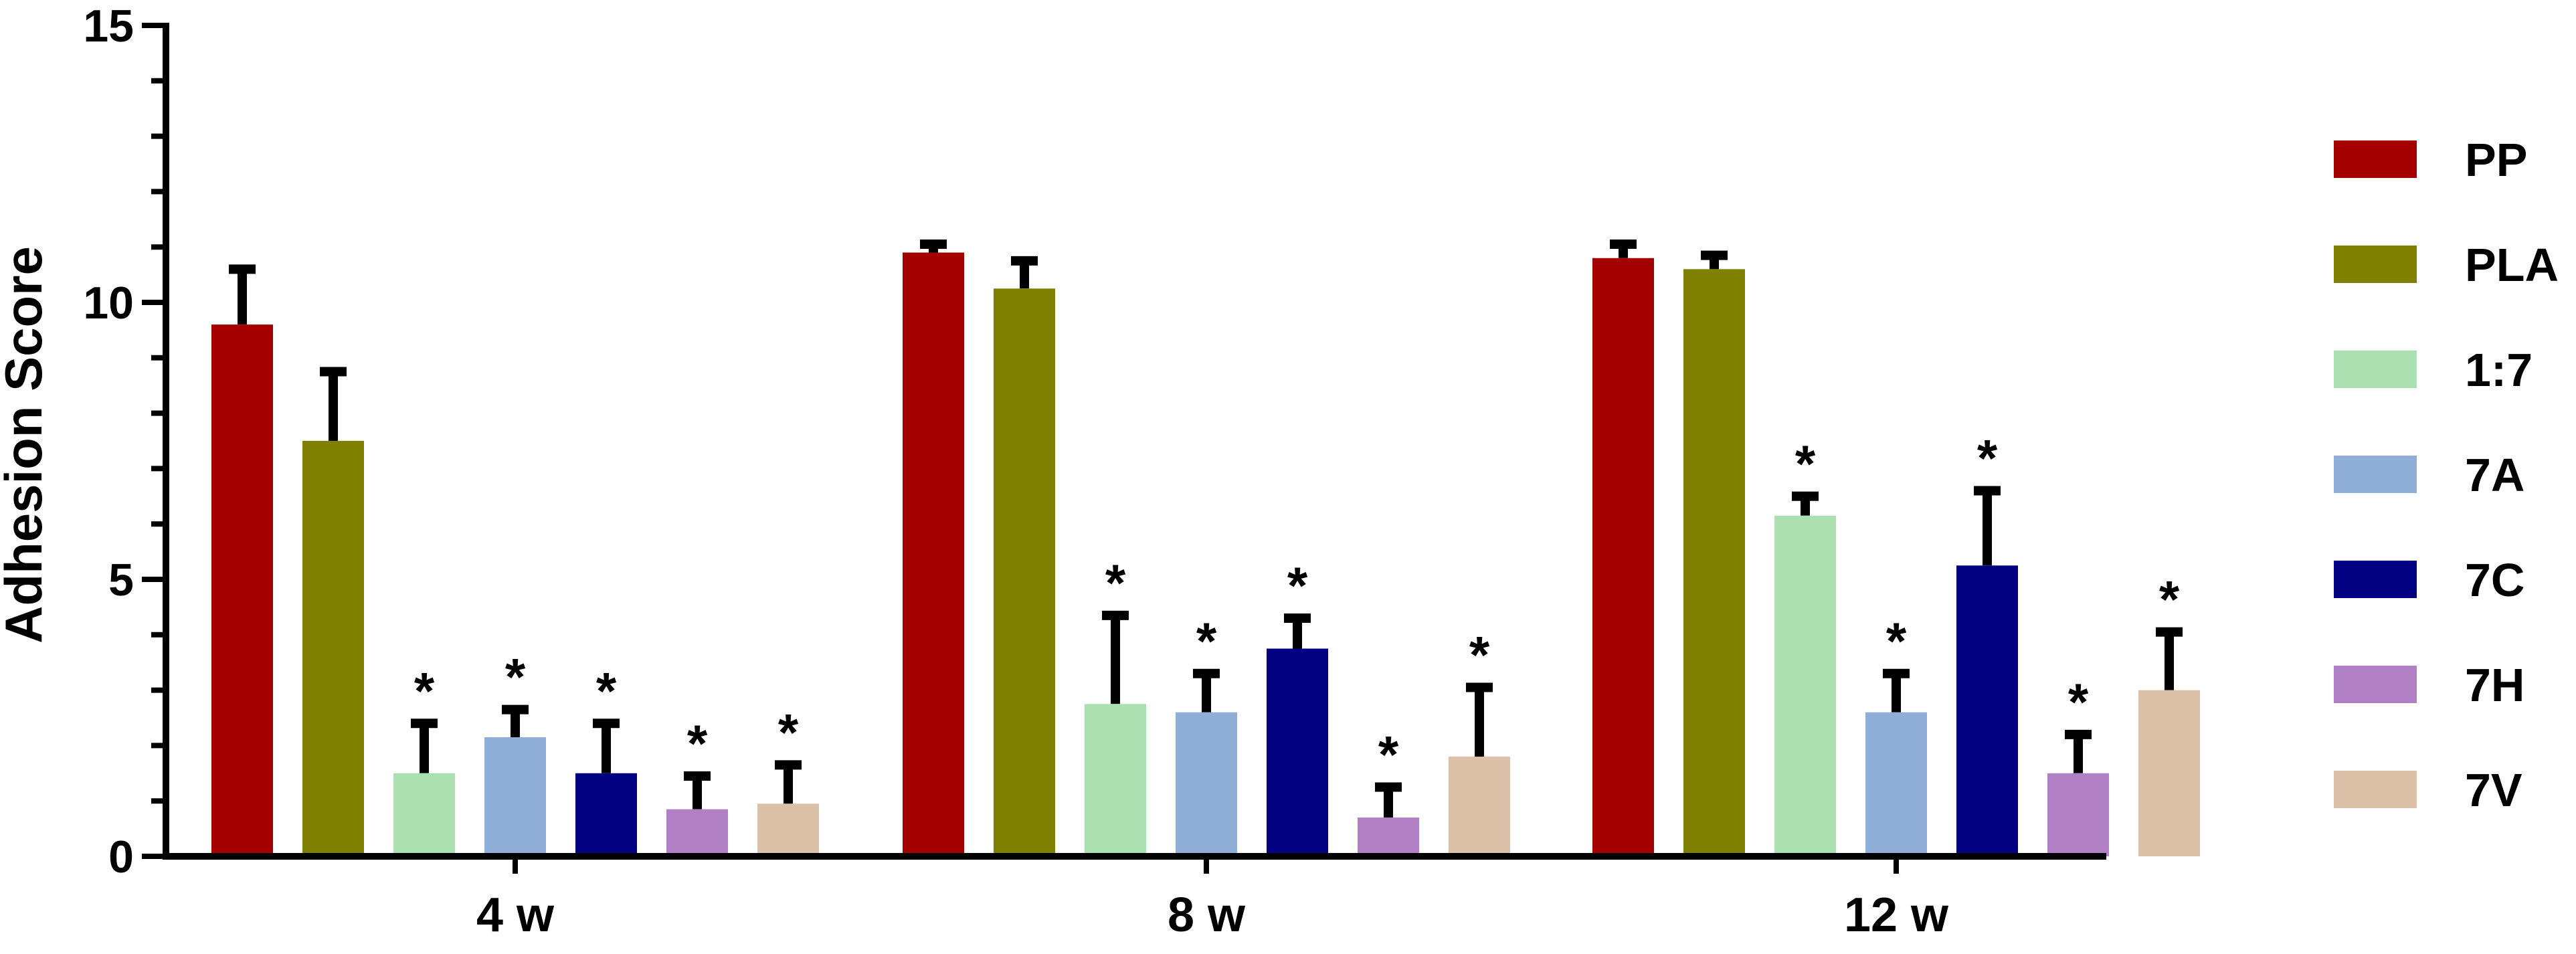  Describe the element at coordinates (2375, 684) in the screenshot. I see `legend-swatch-7H` at that location.